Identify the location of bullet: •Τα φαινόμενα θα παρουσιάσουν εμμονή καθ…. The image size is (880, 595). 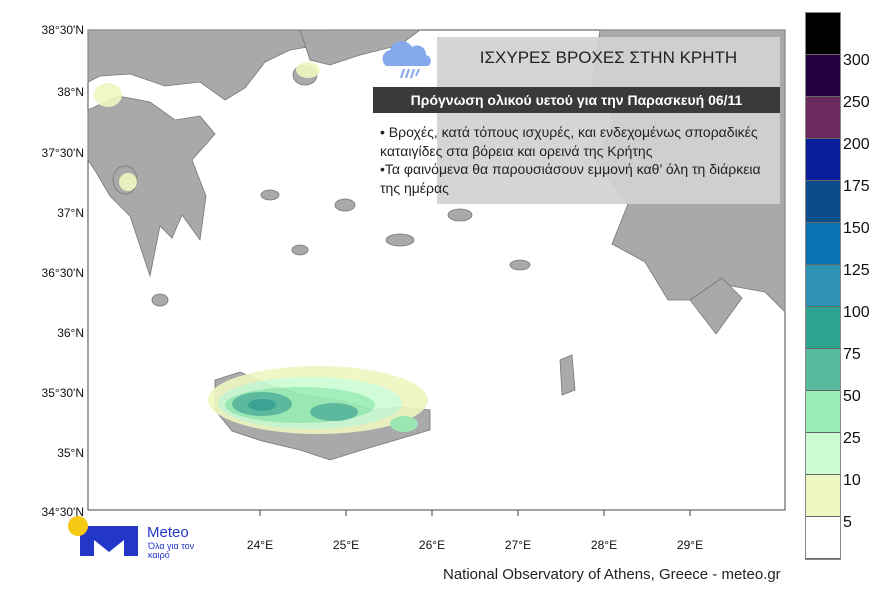
(570, 178).